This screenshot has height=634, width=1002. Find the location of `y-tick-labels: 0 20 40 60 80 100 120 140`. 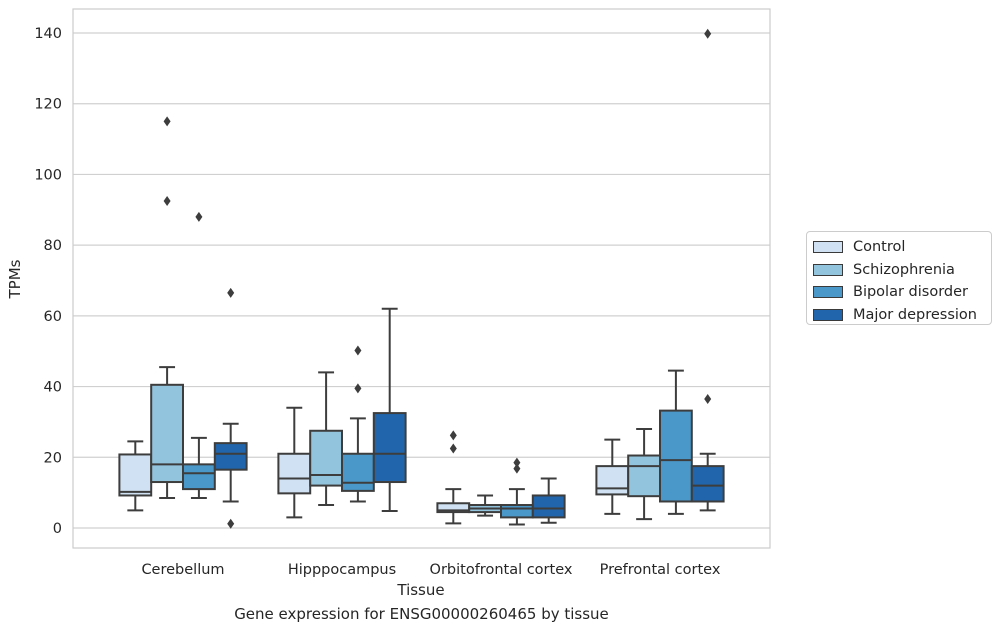

y-tick-labels: 0 20 40 60 80 100 120 140 is located at coordinates (48, 281).